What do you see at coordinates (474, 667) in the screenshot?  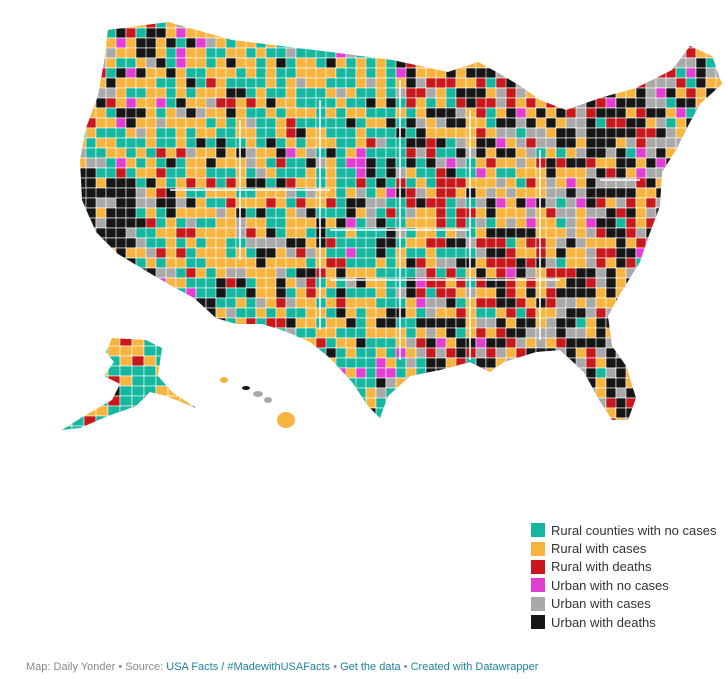 I see `datawrapper-link: Created with Datawrapper` at bounding box center [474, 667].